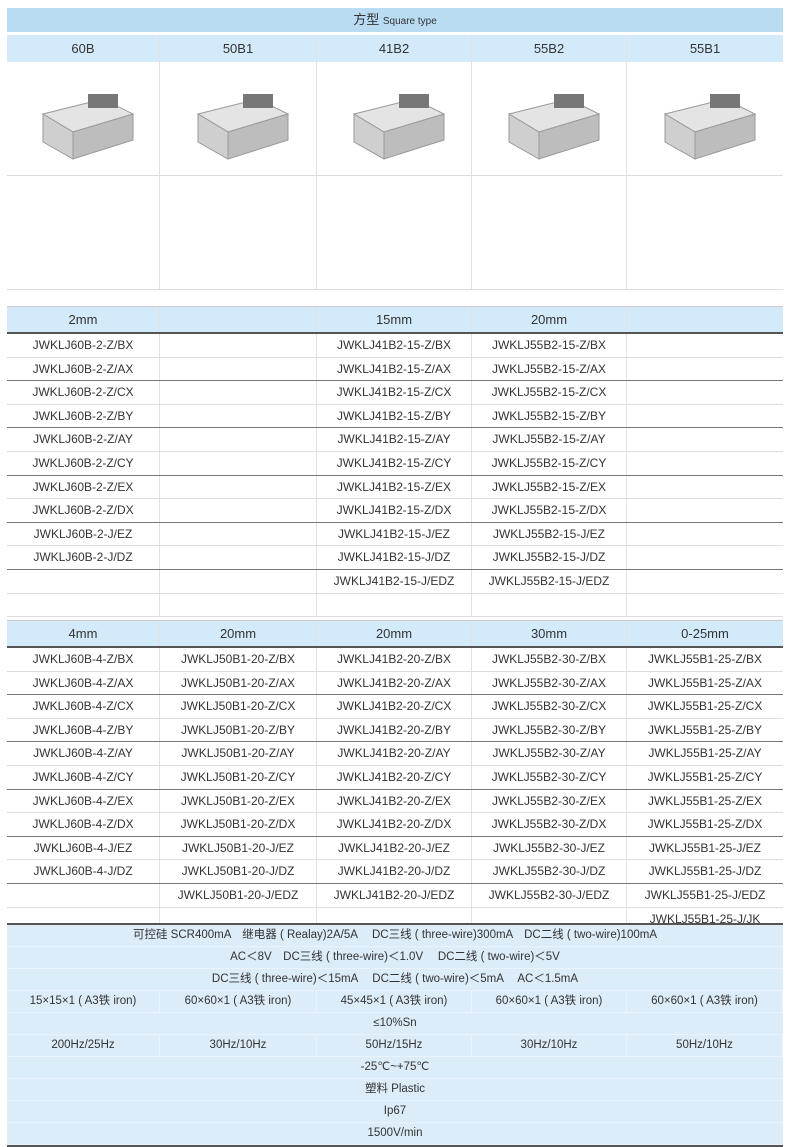  I want to click on model-number: JWKLJ55B2-30-J/EZ, so click(549, 848).